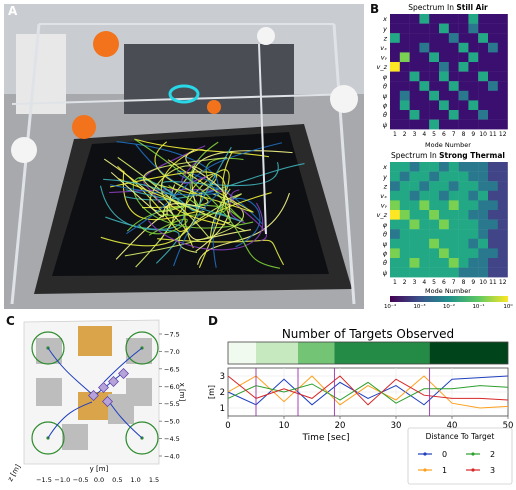 The height and width of the screenshot is (490, 516). I want to click on heatmap-col-label: 6, so click(444, 134).